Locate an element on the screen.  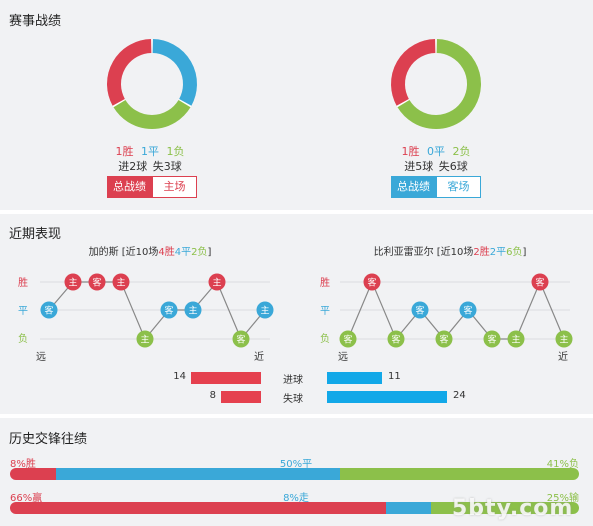
right-record-stats: 1胜 0平 2负 is located at coordinates (436, 151).